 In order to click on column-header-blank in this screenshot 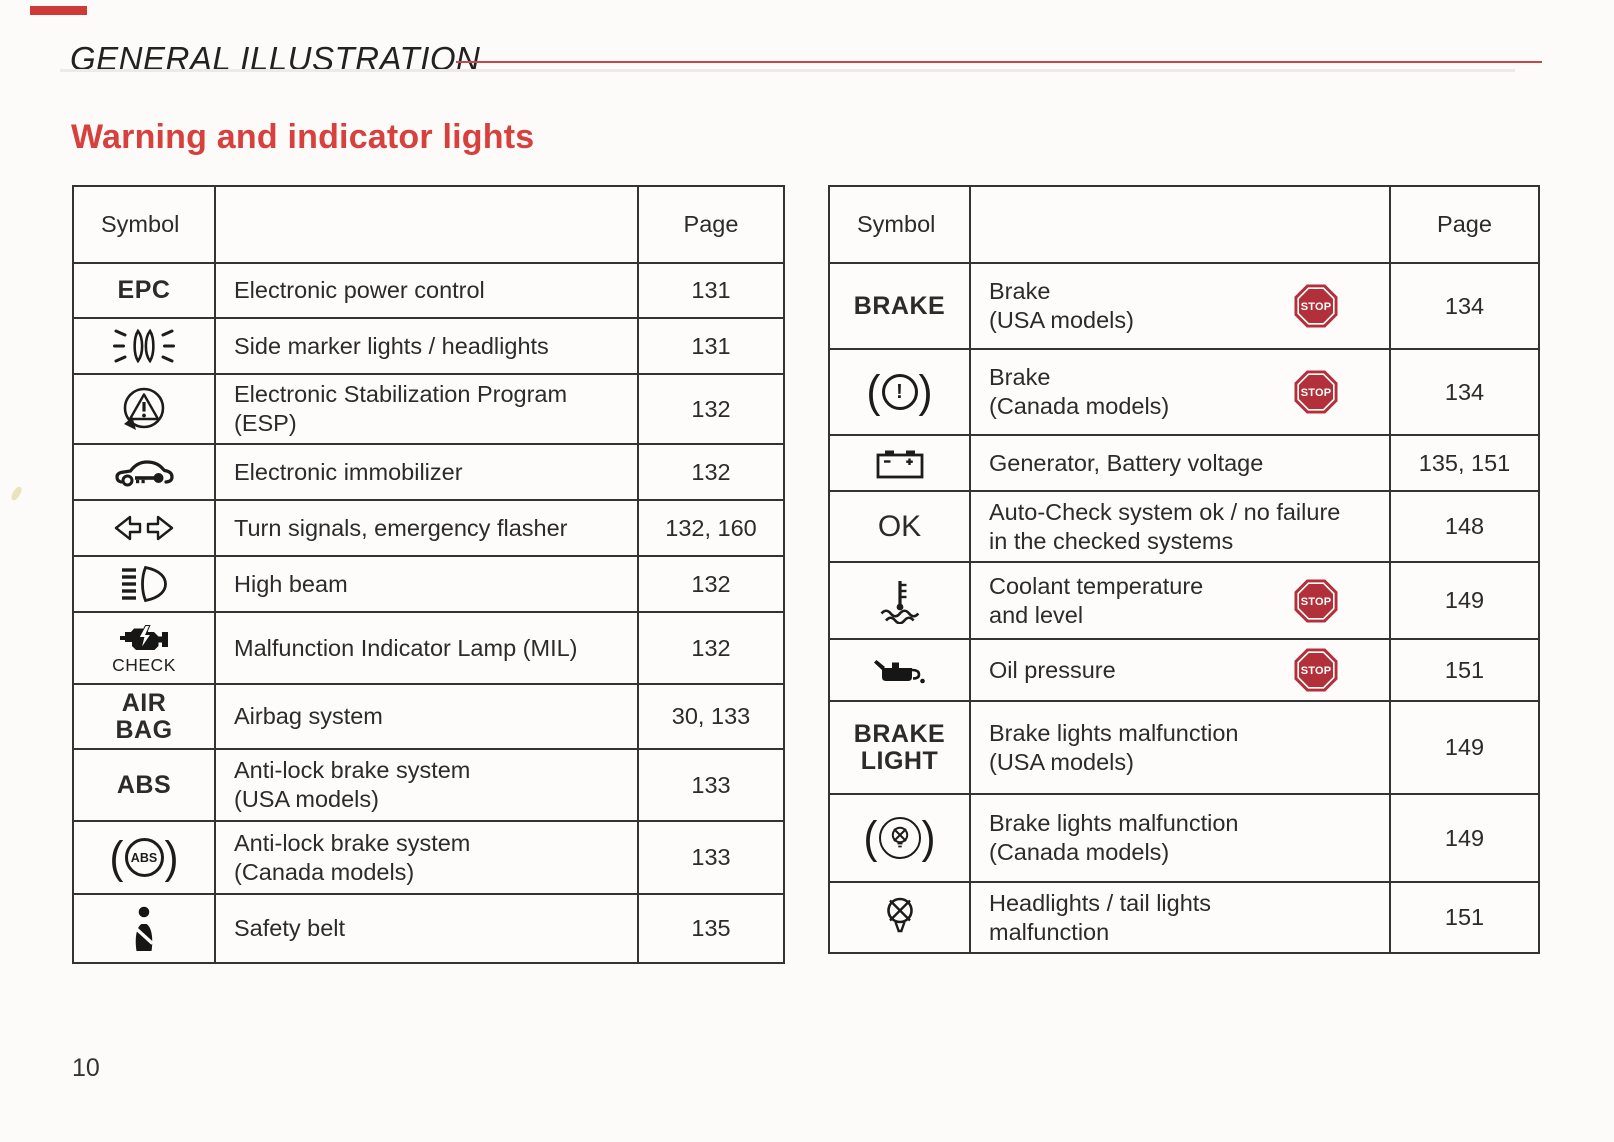, I will do `click(1181, 224)`.